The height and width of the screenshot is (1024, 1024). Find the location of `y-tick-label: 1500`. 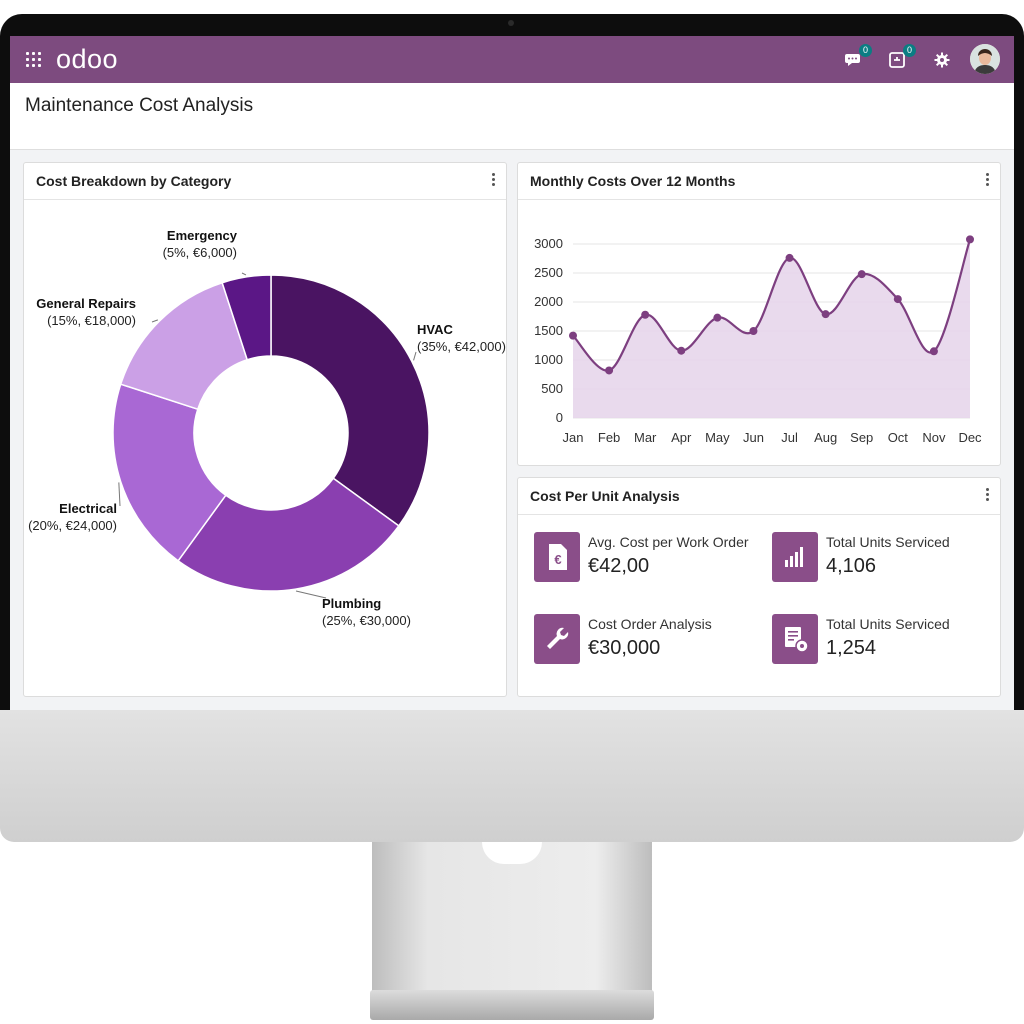

y-tick-label: 1500 is located at coordinates (548, 330).